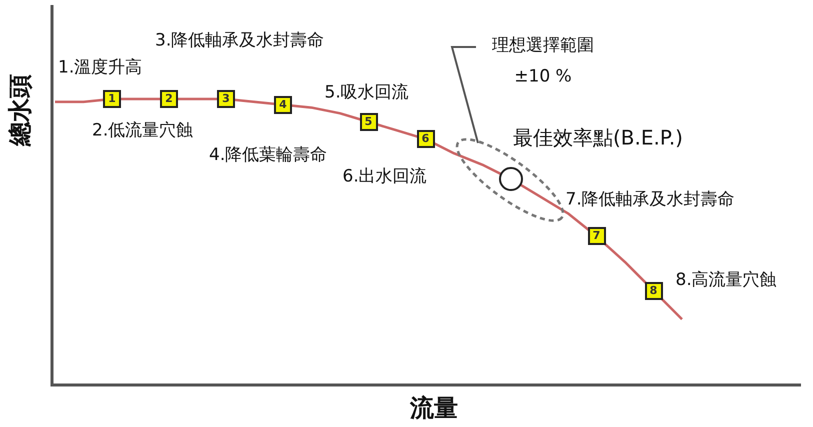 The height and width of the screenshot is (427, 813). Describe the element at coordinates (598, 137) in the screenshot. I see `annotation: 最佳效率點(B.E.P.)` at that location.